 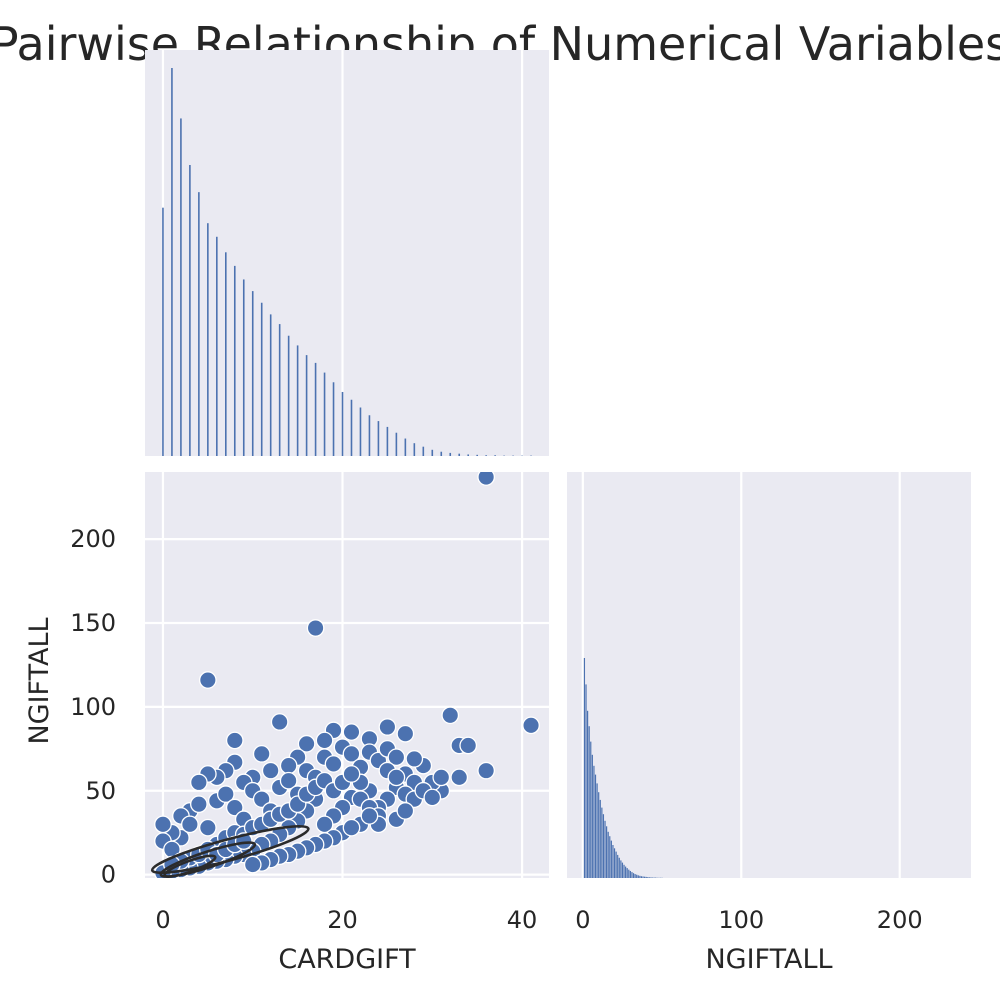 I want to click on scatter-y-tick-label-200: 200, so click(x=93, y=539).